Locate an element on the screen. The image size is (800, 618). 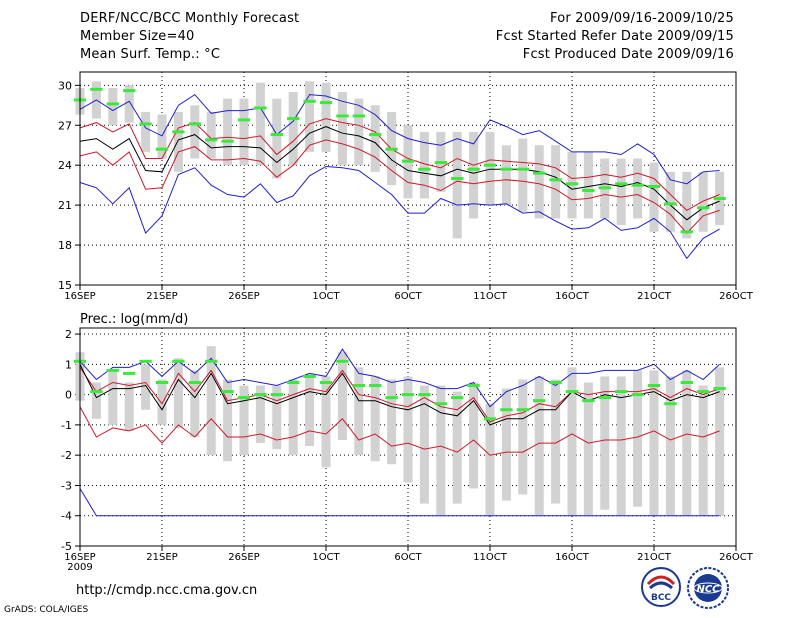
forecast-period: For 2009/09/16-2009/10/25 is located at coordinates (642, 18).